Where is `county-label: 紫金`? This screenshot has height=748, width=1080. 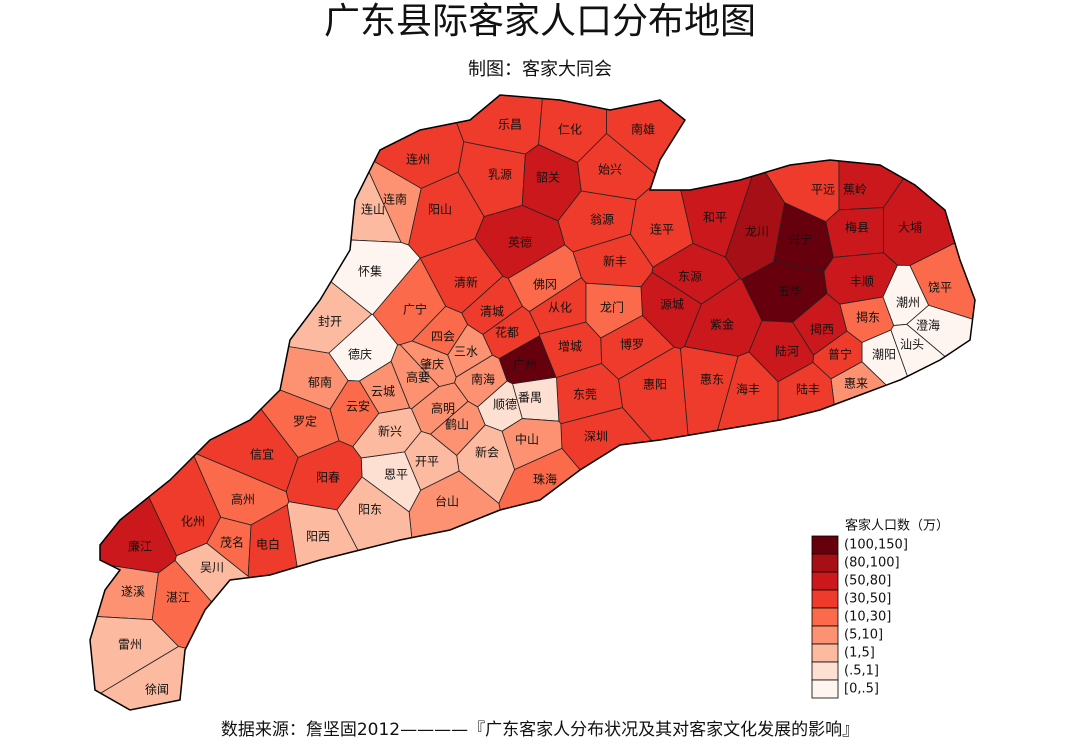
county-label: 紫金 is located at coordinates (722, 324).